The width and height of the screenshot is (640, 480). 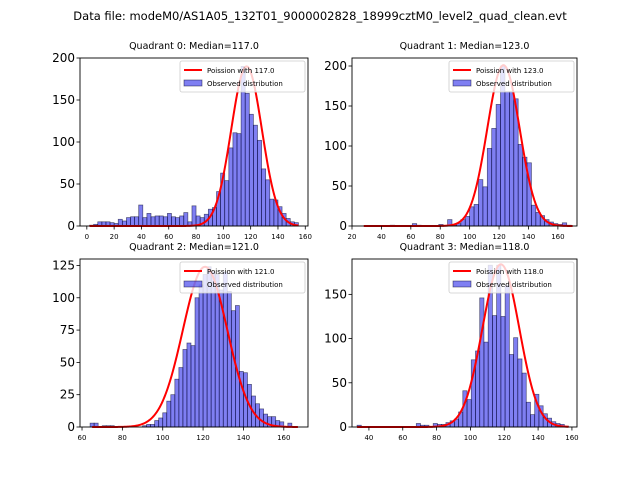 What do you see at coordinates (242, 277) in the screenshot?
I see `legend: Poission with 121.0 Observed distribution` at bounding box center [242, 277].